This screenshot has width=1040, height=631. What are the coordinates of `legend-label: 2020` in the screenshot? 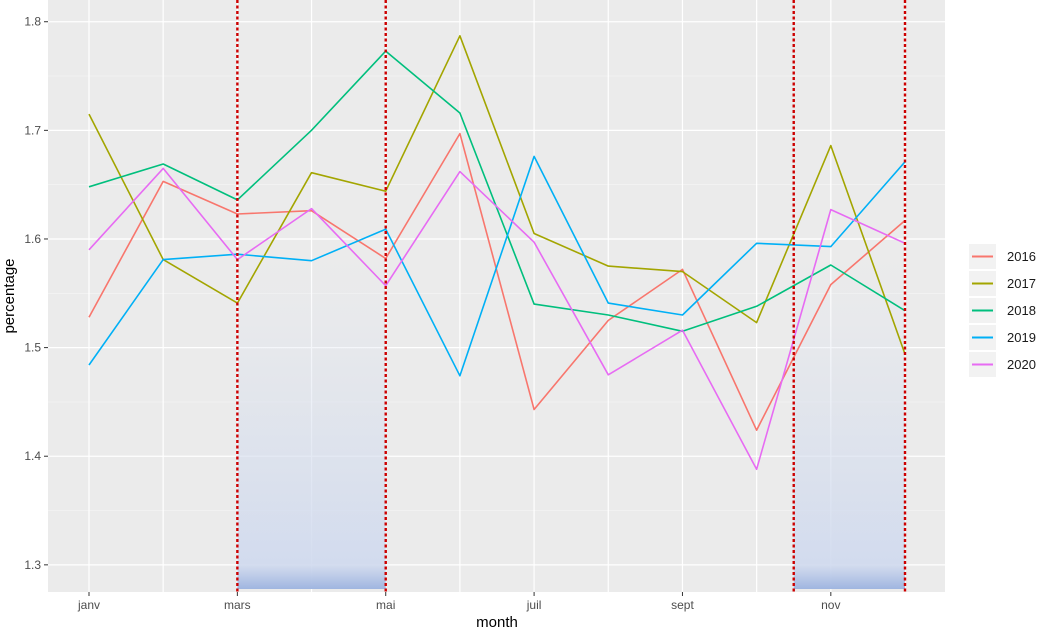 It's located at (1021, 364).